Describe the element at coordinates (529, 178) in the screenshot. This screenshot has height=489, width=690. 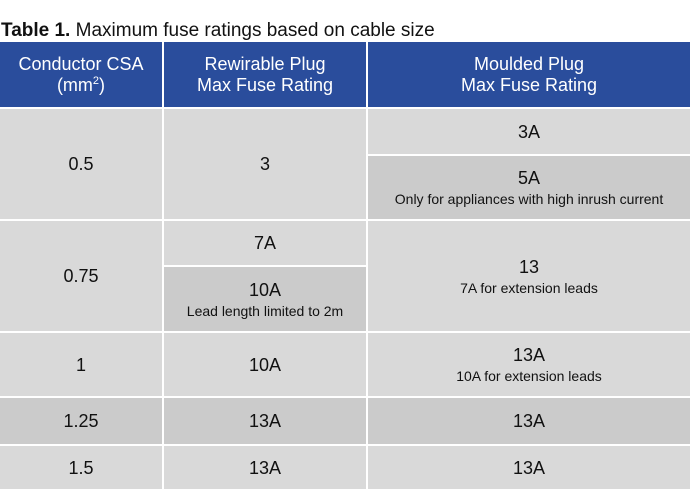
I see `moulded-value: 5A` at that location.